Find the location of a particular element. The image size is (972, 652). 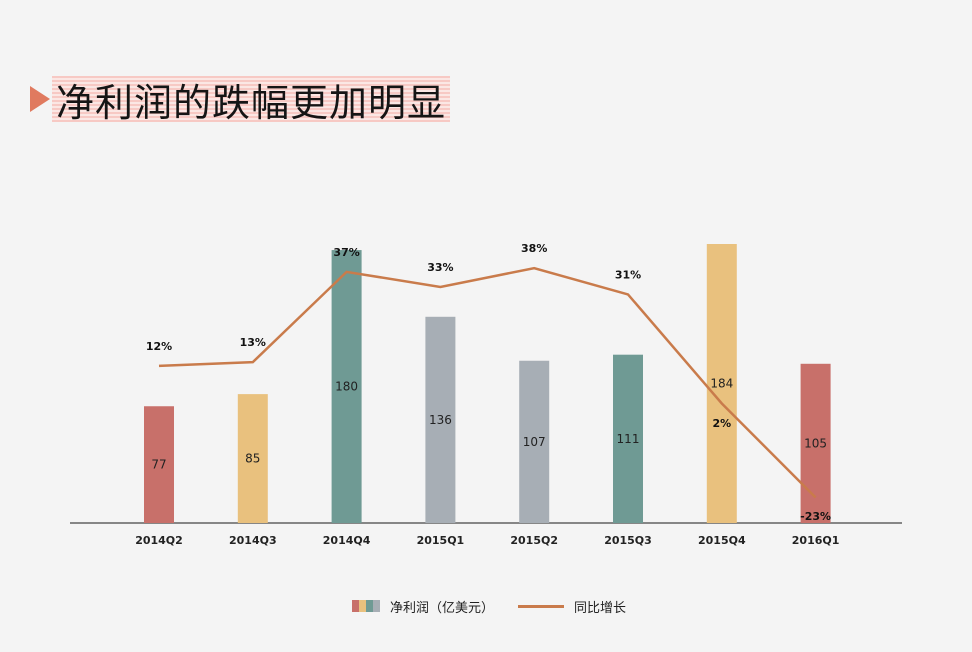

bar-value-label: 184 is located at coordinates (721, 384).